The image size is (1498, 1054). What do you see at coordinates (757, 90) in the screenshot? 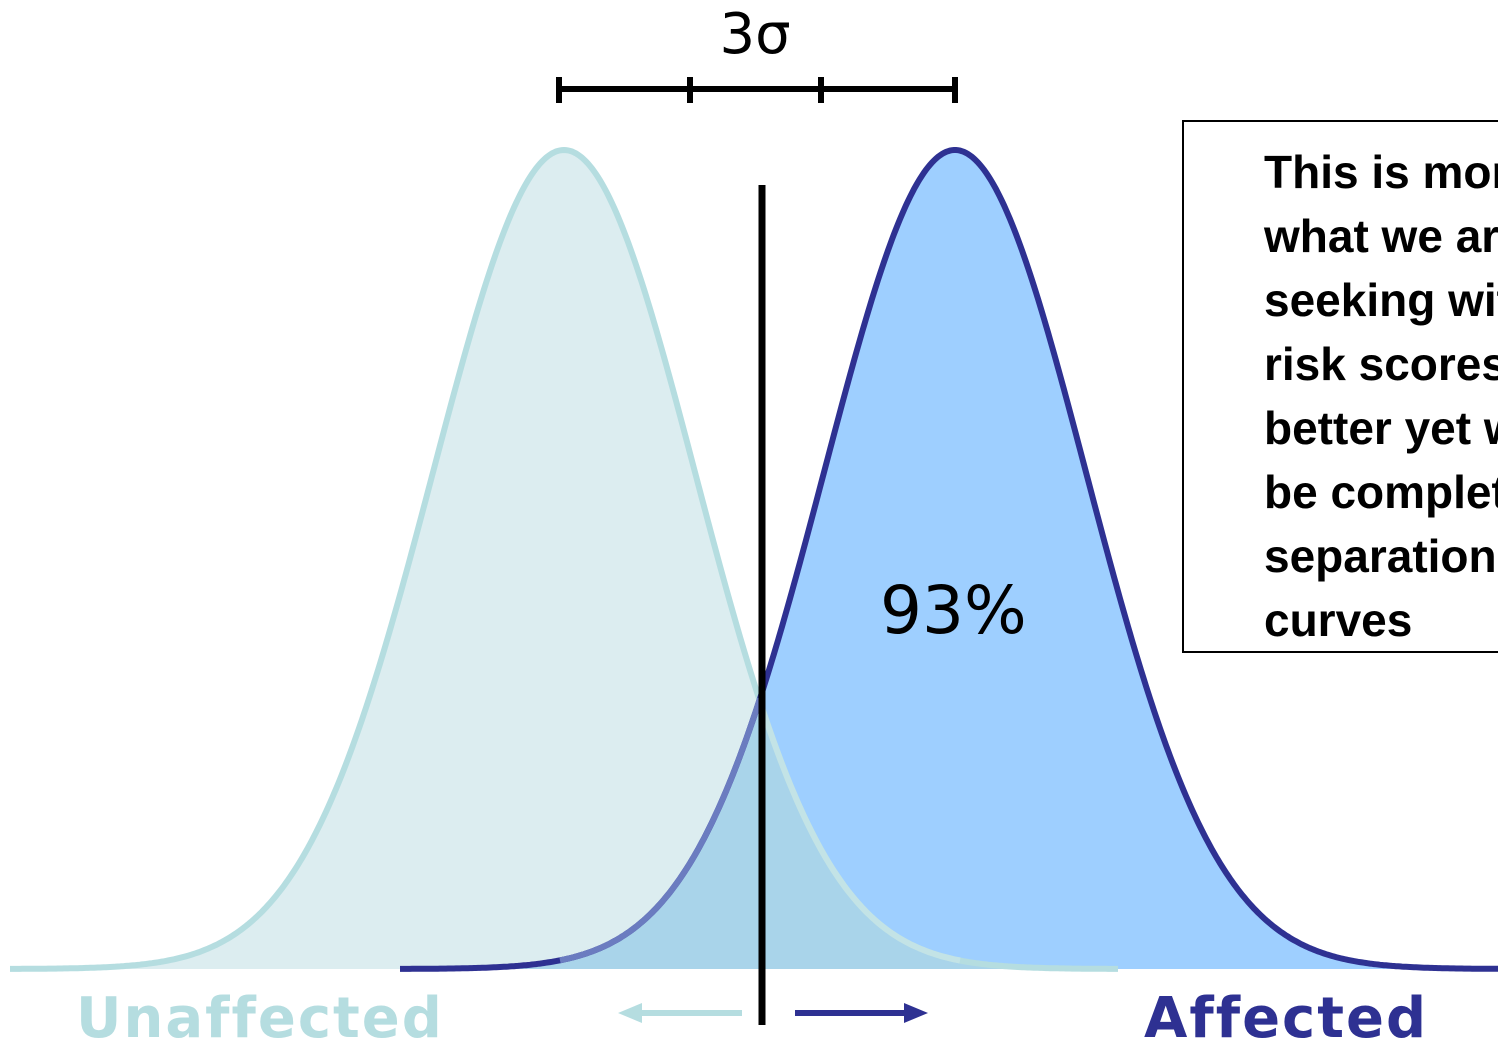
I see `sigma-bracket` at bounding box center [757, 90].